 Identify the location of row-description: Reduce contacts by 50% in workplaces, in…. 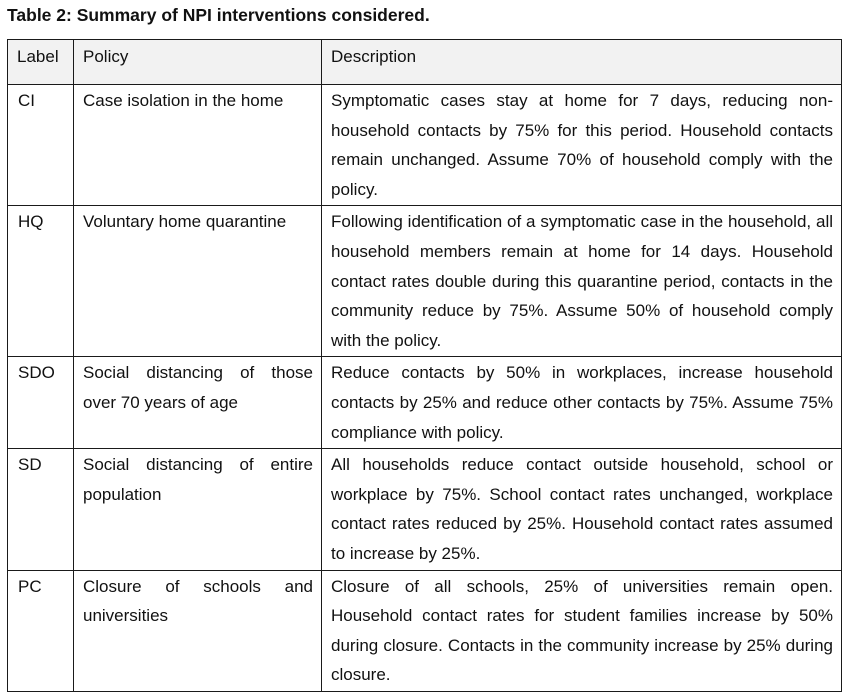
(581, 403).